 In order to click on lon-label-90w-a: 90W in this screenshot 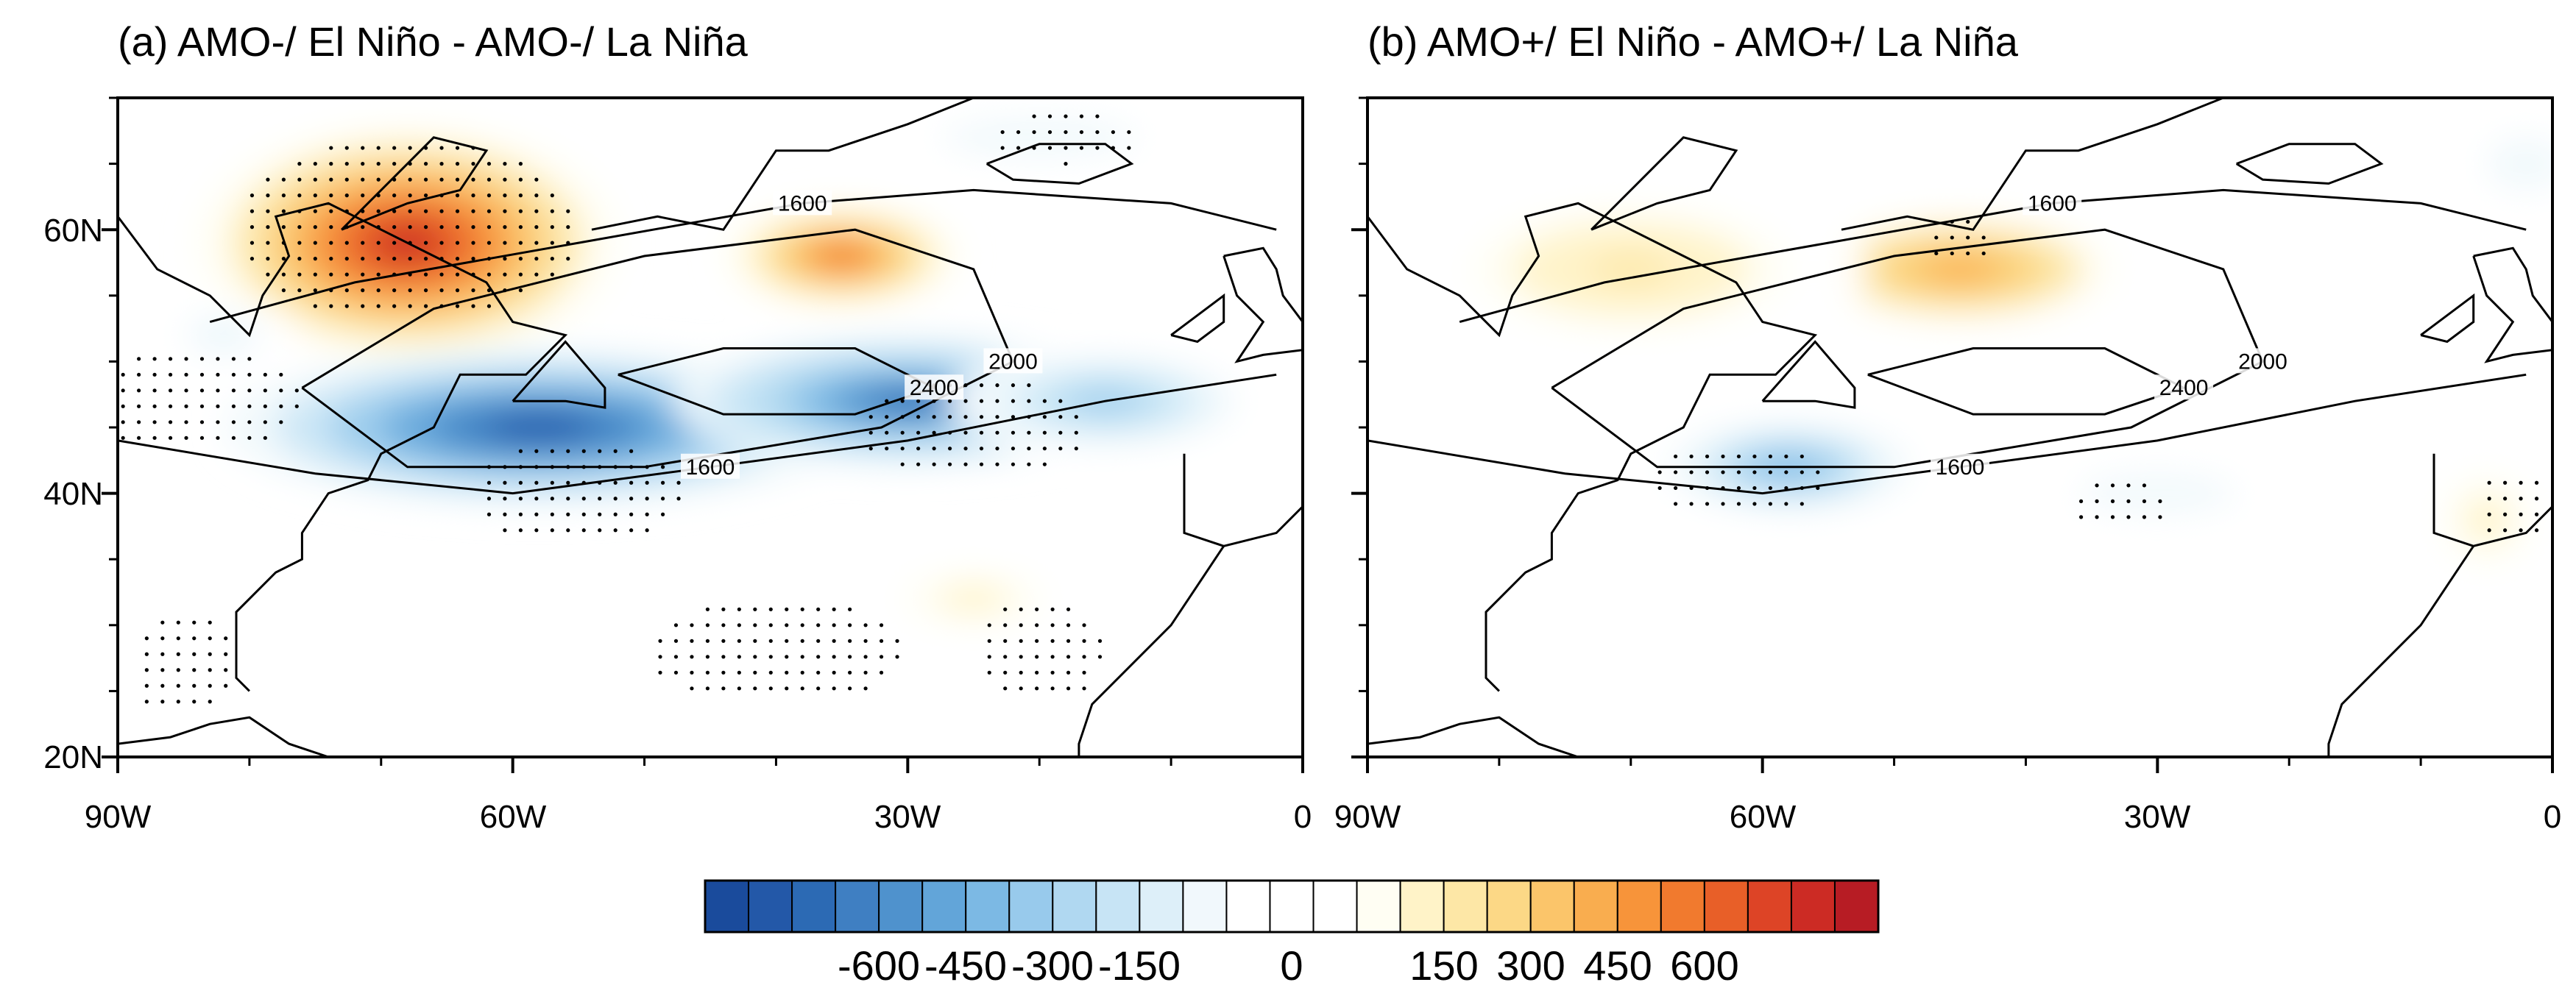, I will do `click(118, 817)`.